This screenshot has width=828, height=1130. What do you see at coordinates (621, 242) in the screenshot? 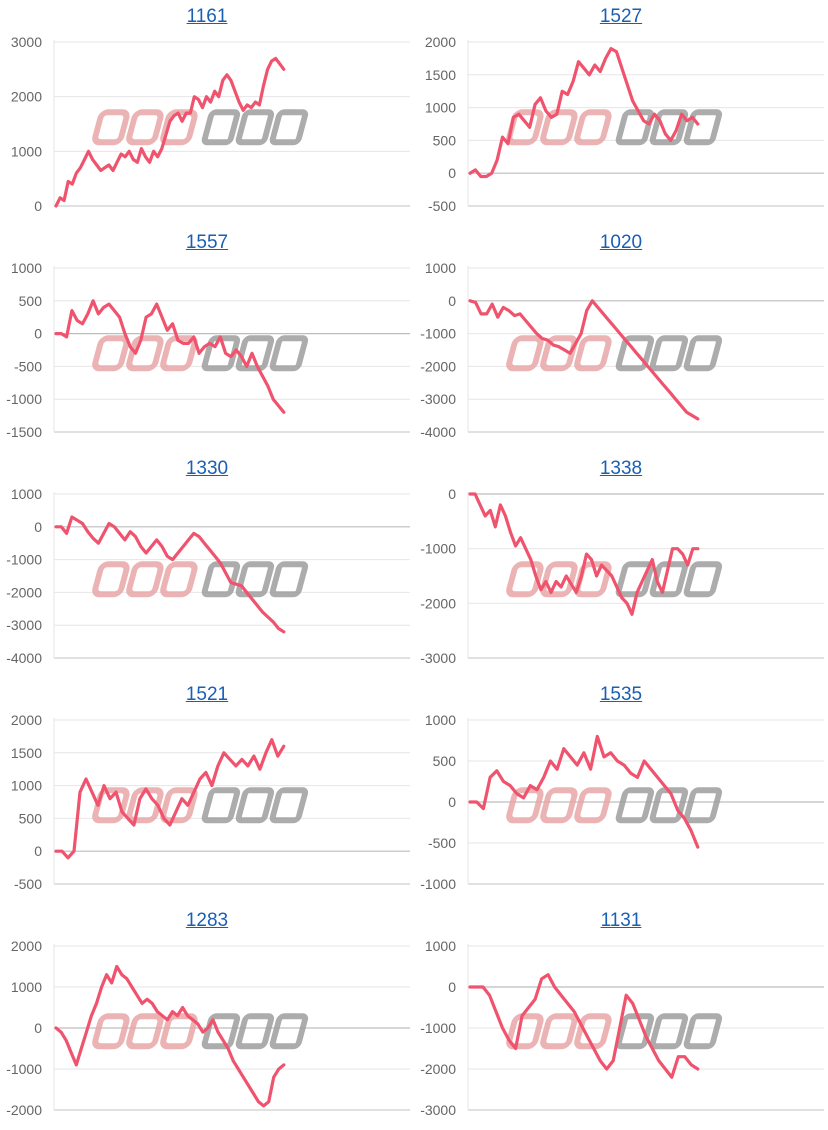
I see `chart-title-link: 1020` at bounding box center [621, 242].